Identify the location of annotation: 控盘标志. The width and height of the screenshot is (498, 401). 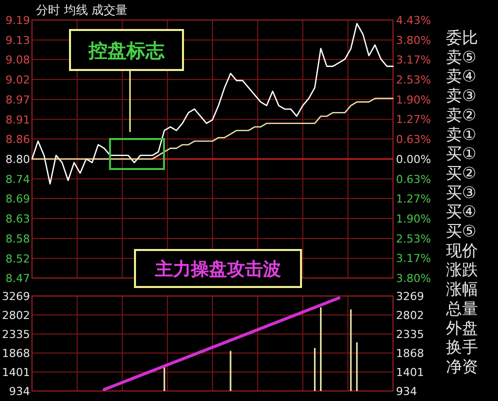
(127, 51).